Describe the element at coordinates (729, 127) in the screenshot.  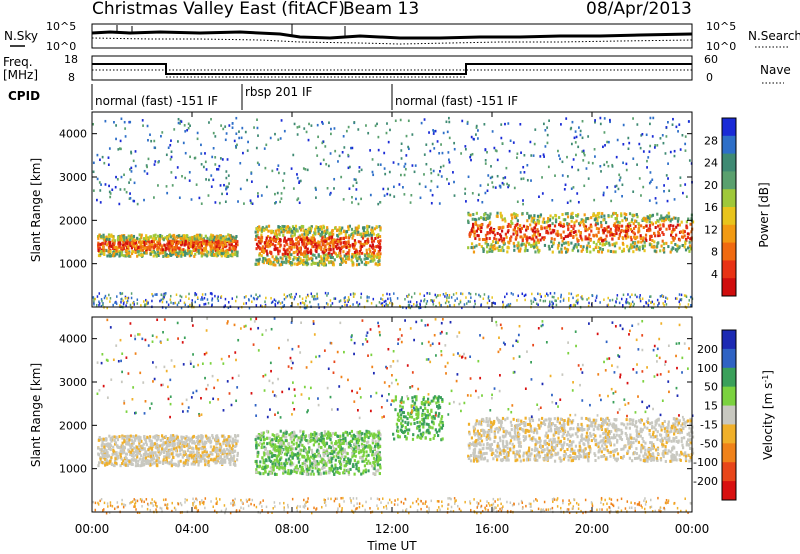
I see `colorbar-swatch` at that location.